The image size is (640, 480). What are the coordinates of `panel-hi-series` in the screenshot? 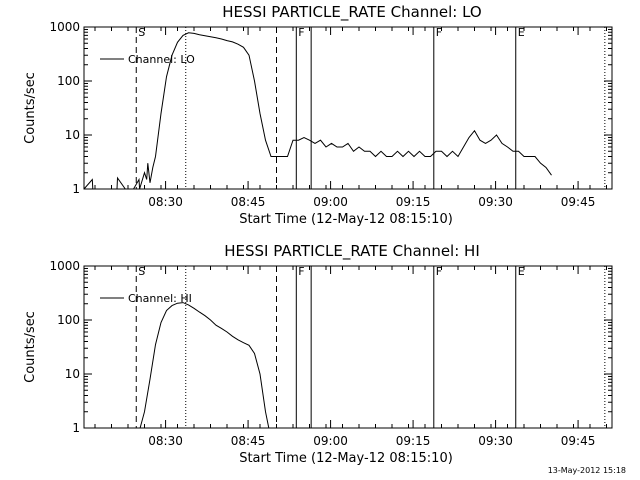 It's located at (204, 365).